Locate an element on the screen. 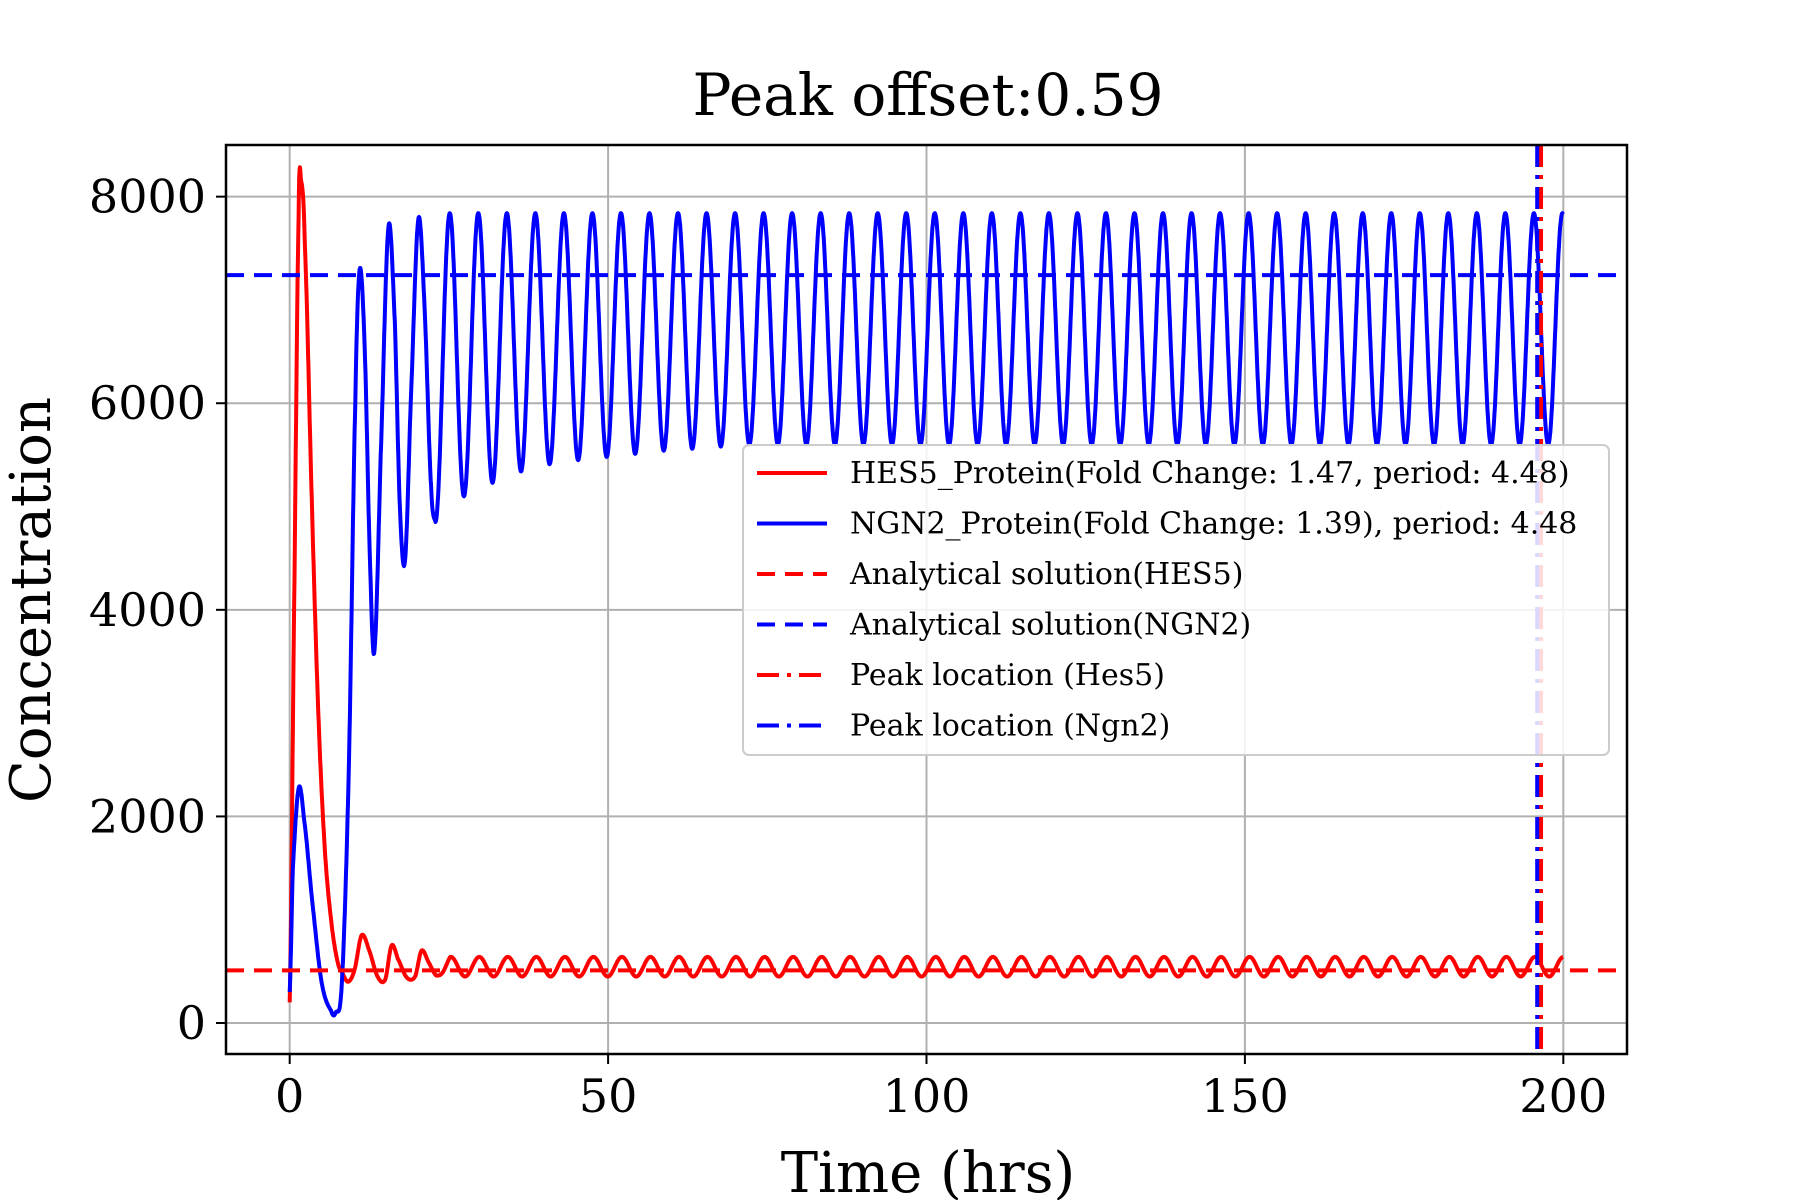 The width and height of the screenshot is (1800, 1200). y-tick-label: 0 is located at coordinates (191, 1023).